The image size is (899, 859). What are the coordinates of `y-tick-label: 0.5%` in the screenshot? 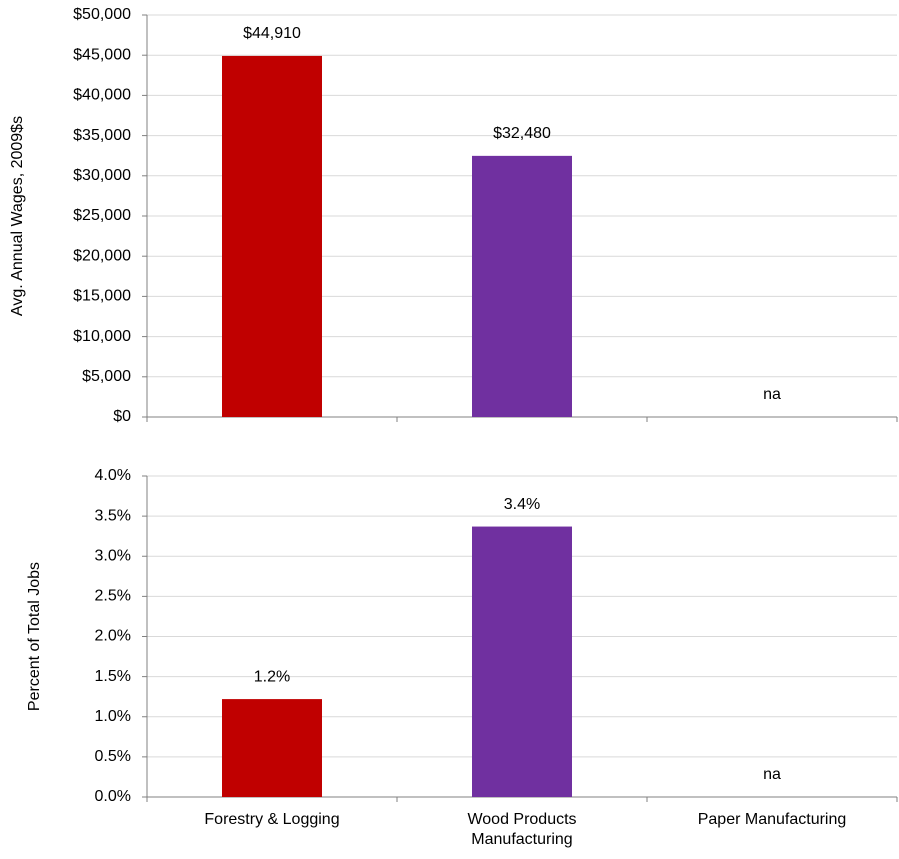 It's located at (113, 756).